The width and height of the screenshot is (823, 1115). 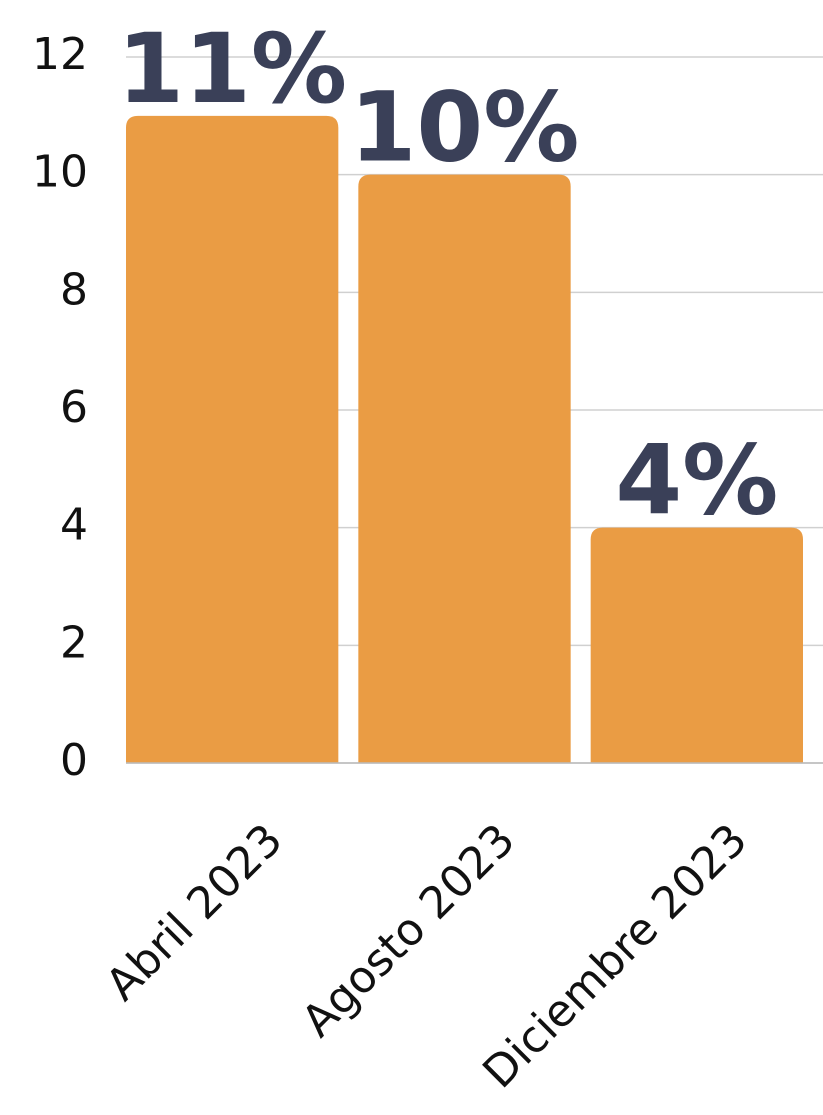 What do you see at coordinates (74, 642) in the screenshot?
I see `y-tick-label: 2` at bounding box center [74, 642].